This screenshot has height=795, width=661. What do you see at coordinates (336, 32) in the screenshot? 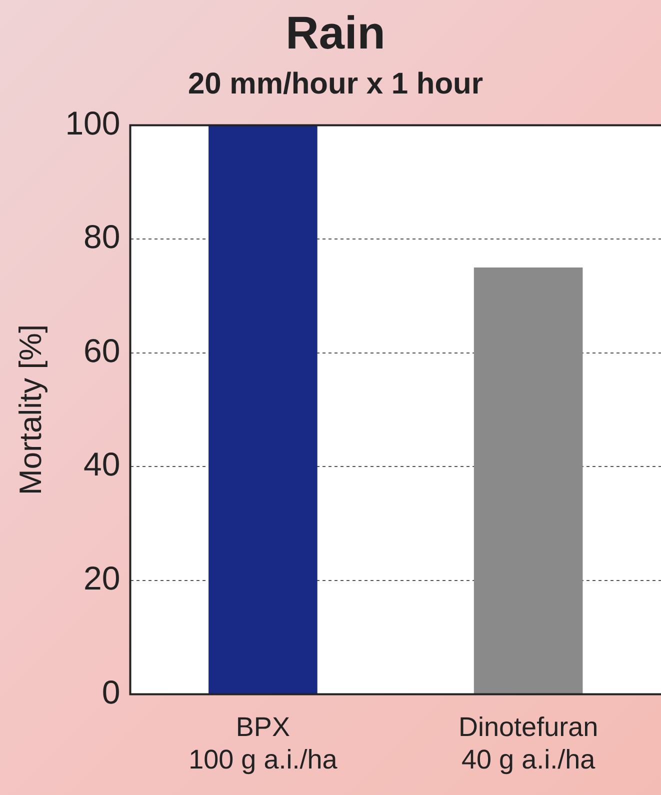
I see `chart-title: Rain` at bounding box center [336, 32].